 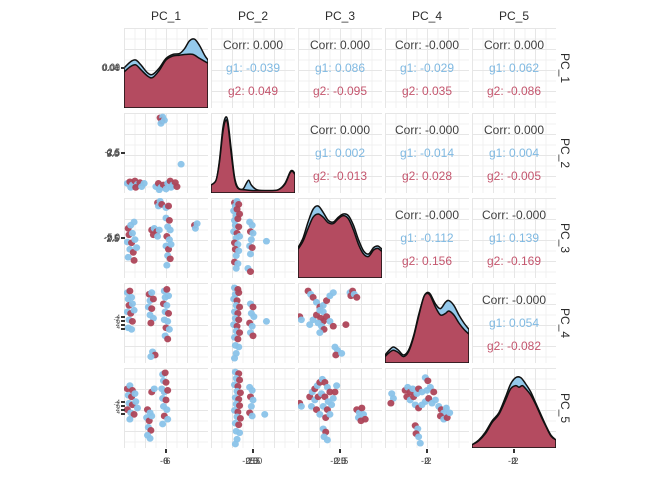 What do you see at coordinates (94, 238) in the screenshot?
I see `y-axis-labels-row-3: -5.0 -2.5 0.0 2.5` at bounding box center [94, 238].